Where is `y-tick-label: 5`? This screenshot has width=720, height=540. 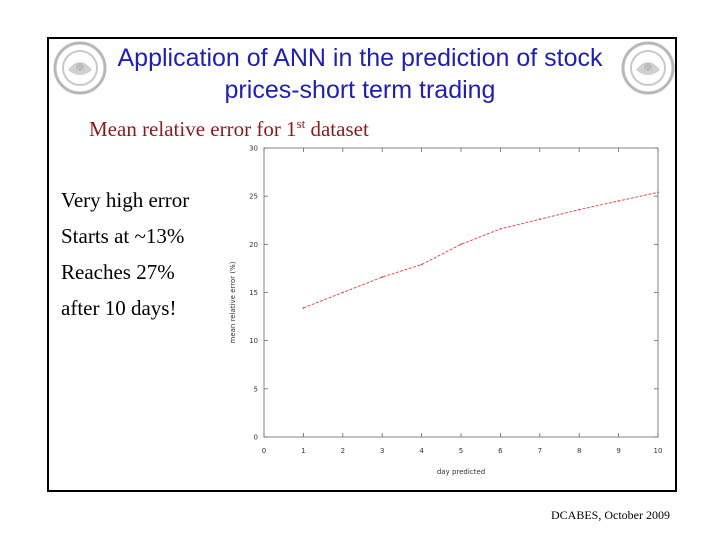 y-tick-label: 5 is located at coordinates (256, 389).